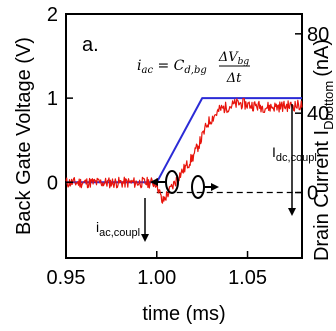 The height and width of the screenshot is (331, 336). I want to click on y-left-tick-label: 0, so click(52, 183).